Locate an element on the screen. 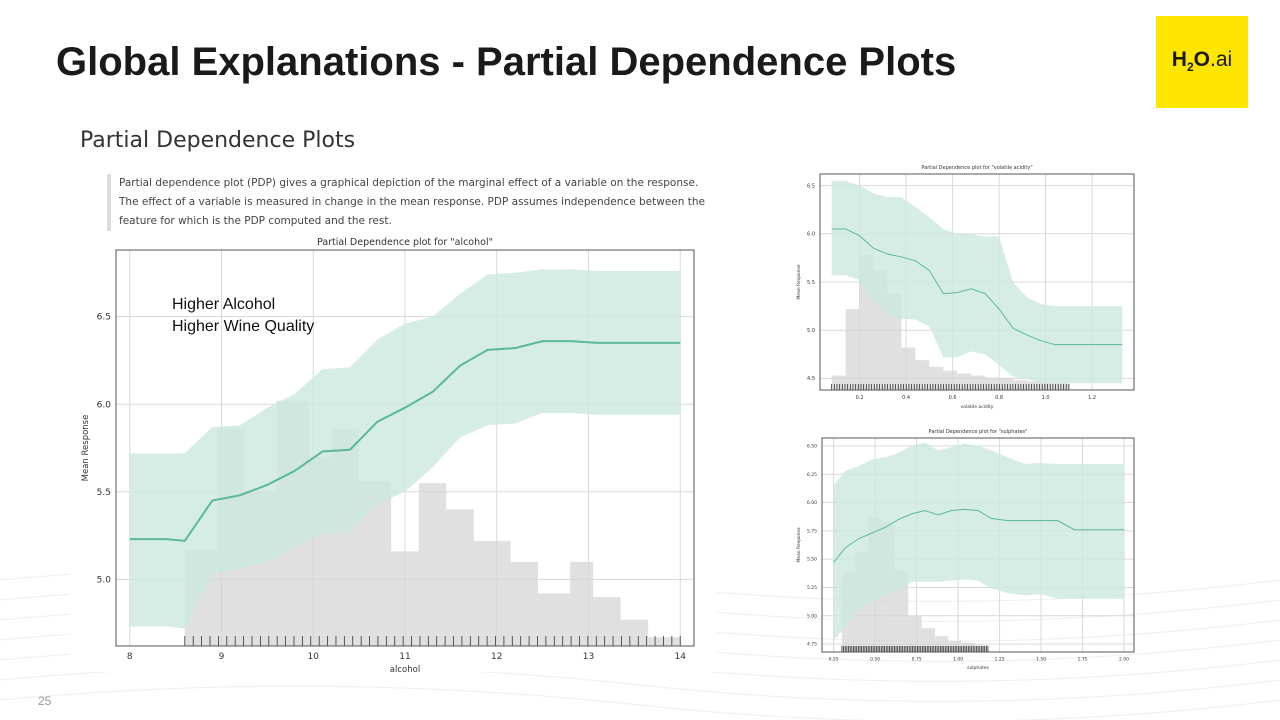  y-tick-label: 6.50 is located at coordinates (812, 447).